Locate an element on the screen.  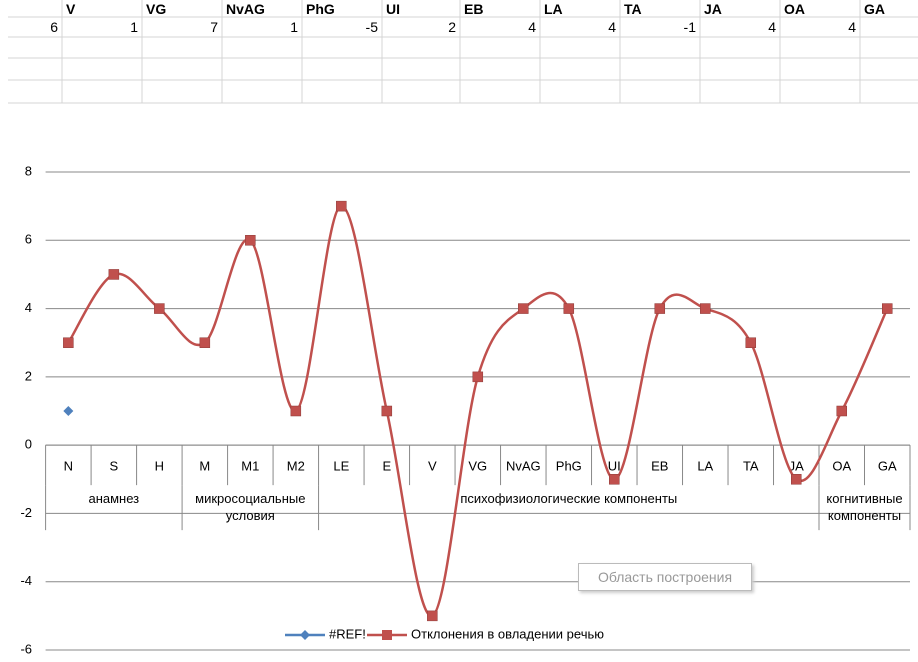
x-tick-label: E is located at coordinates (386, 466).